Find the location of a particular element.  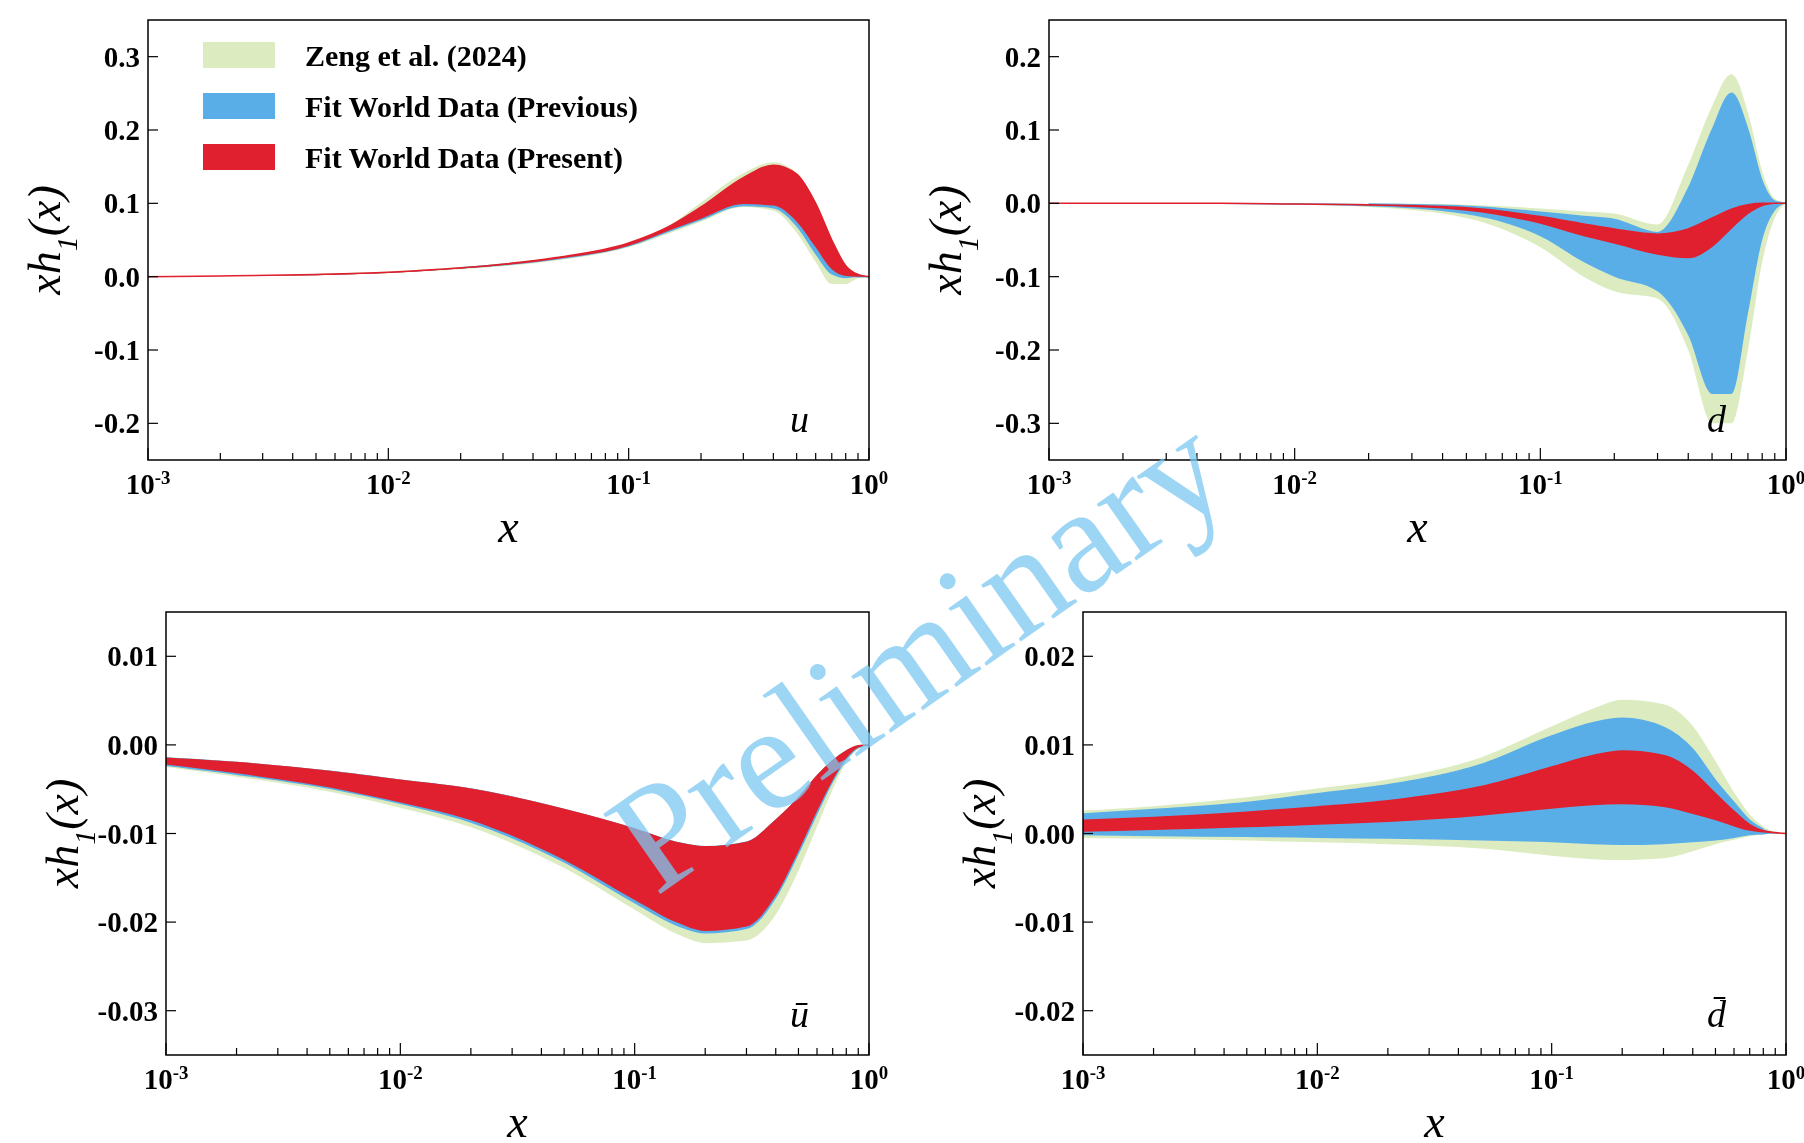

annotation: d is located at coordinates (1717, 419).